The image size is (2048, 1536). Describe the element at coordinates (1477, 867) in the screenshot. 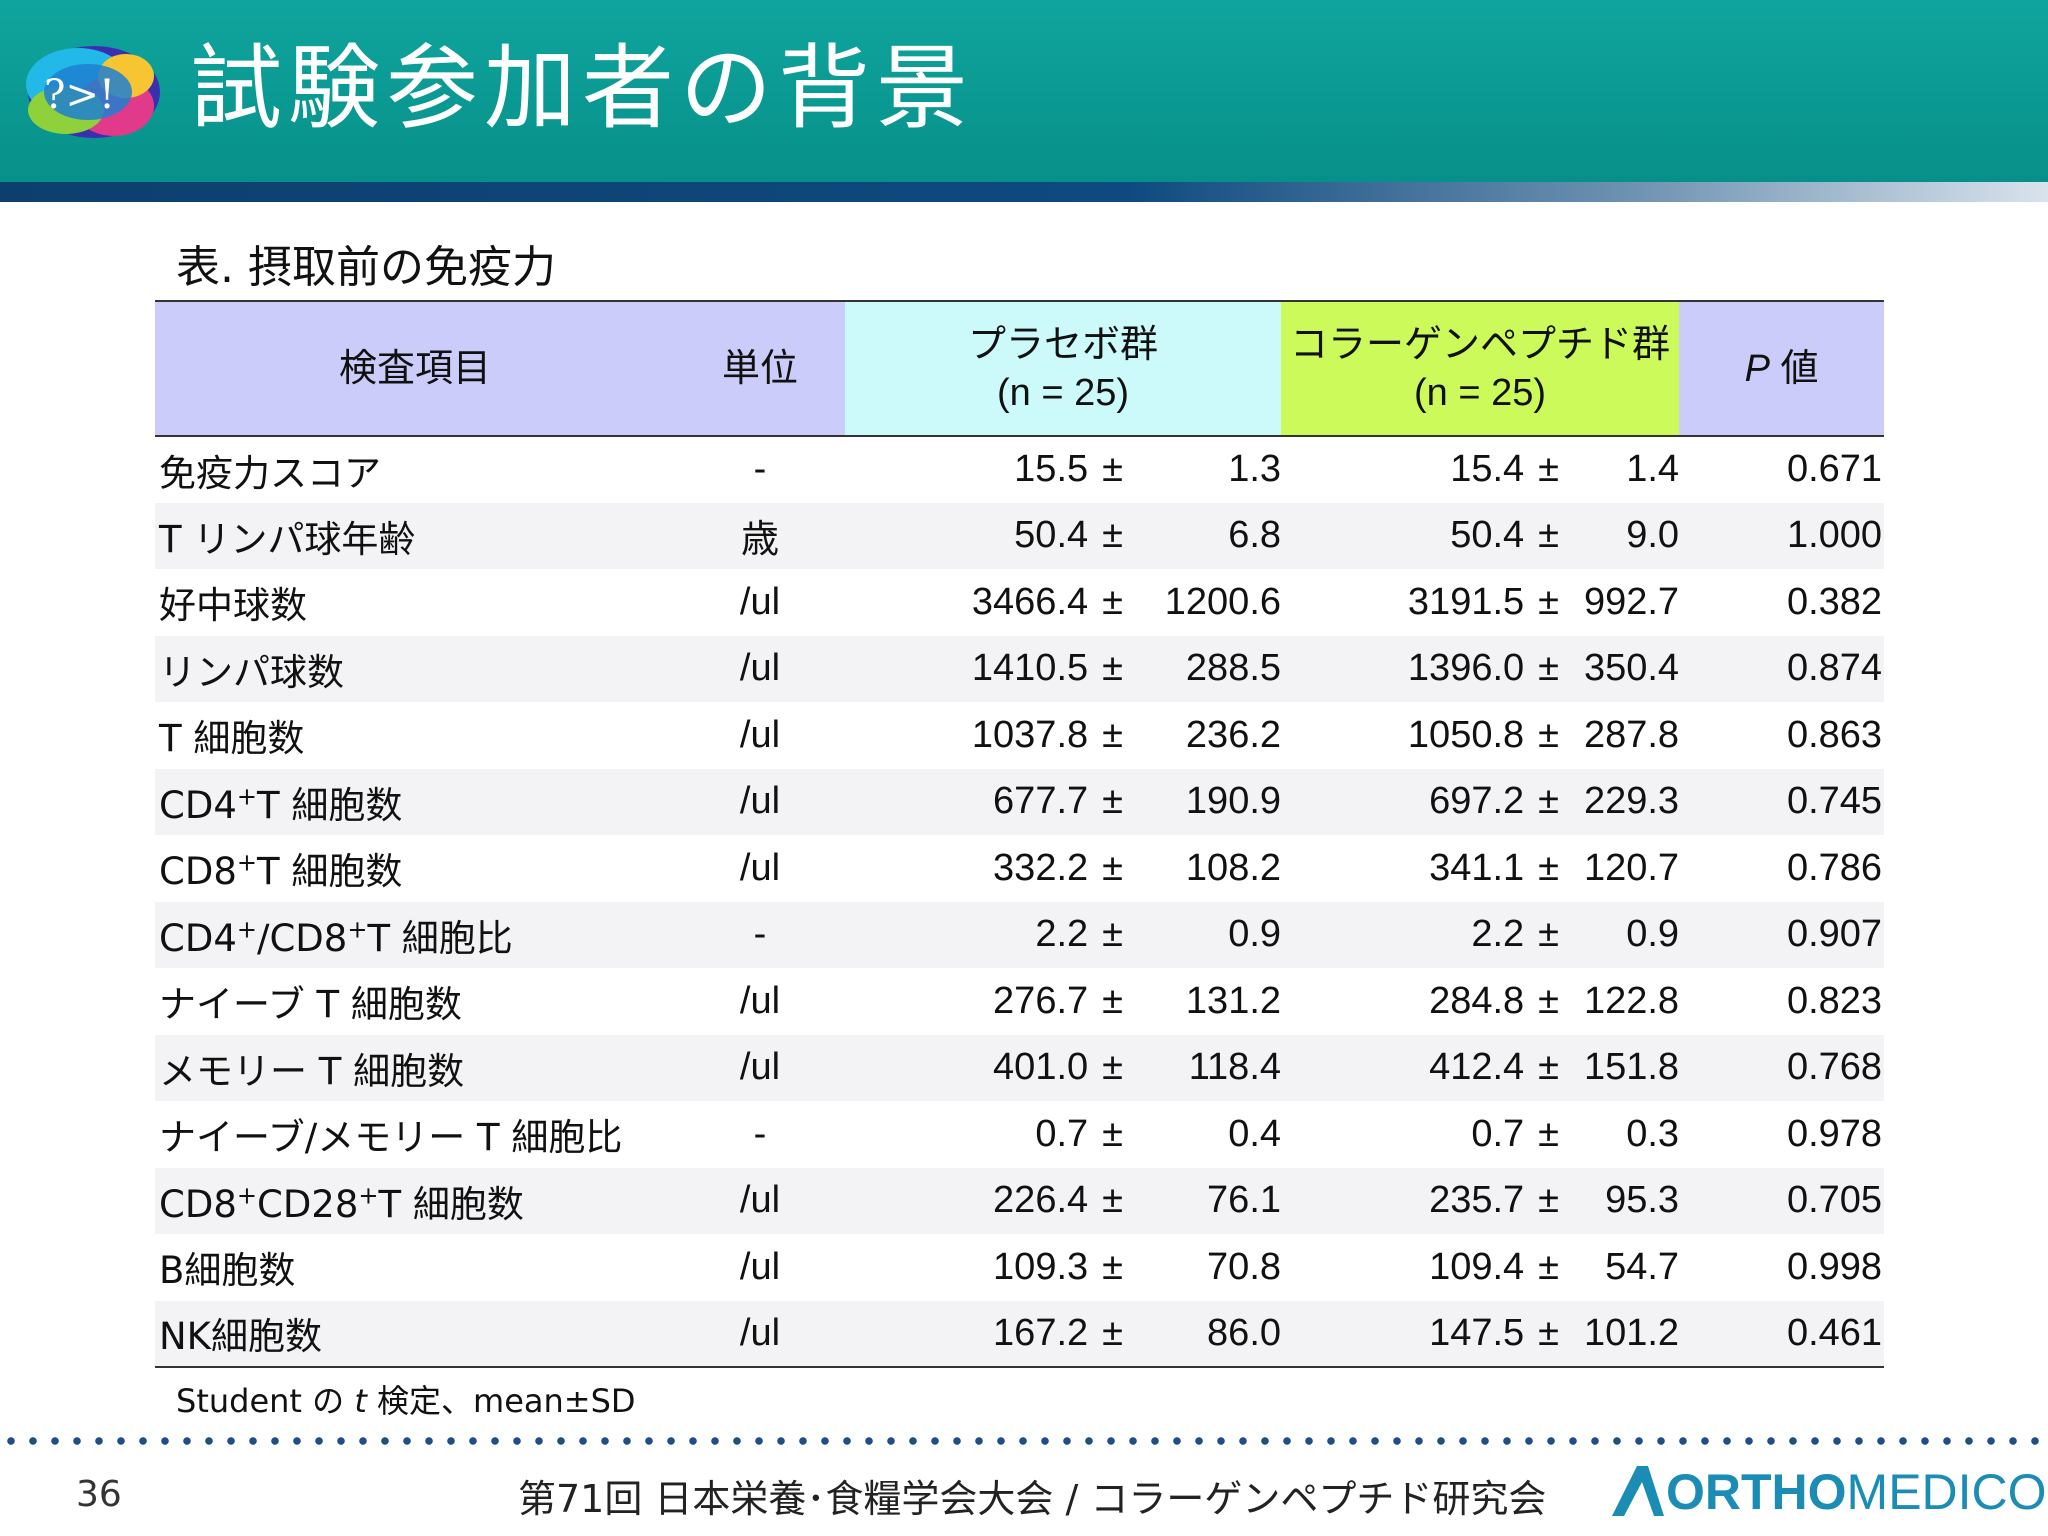

I see `collagen-mean-value: 341.1` at that location.